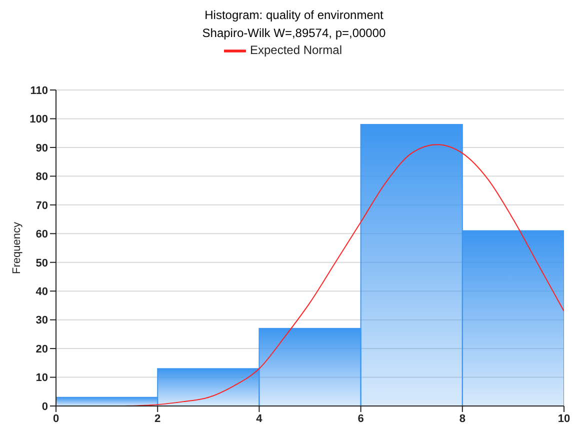 The image size is (588, 448). What do you see at coordinates (42, 177) in the screenshot?
I see `y-tick-label: 80` at bounding box center [42, 177].